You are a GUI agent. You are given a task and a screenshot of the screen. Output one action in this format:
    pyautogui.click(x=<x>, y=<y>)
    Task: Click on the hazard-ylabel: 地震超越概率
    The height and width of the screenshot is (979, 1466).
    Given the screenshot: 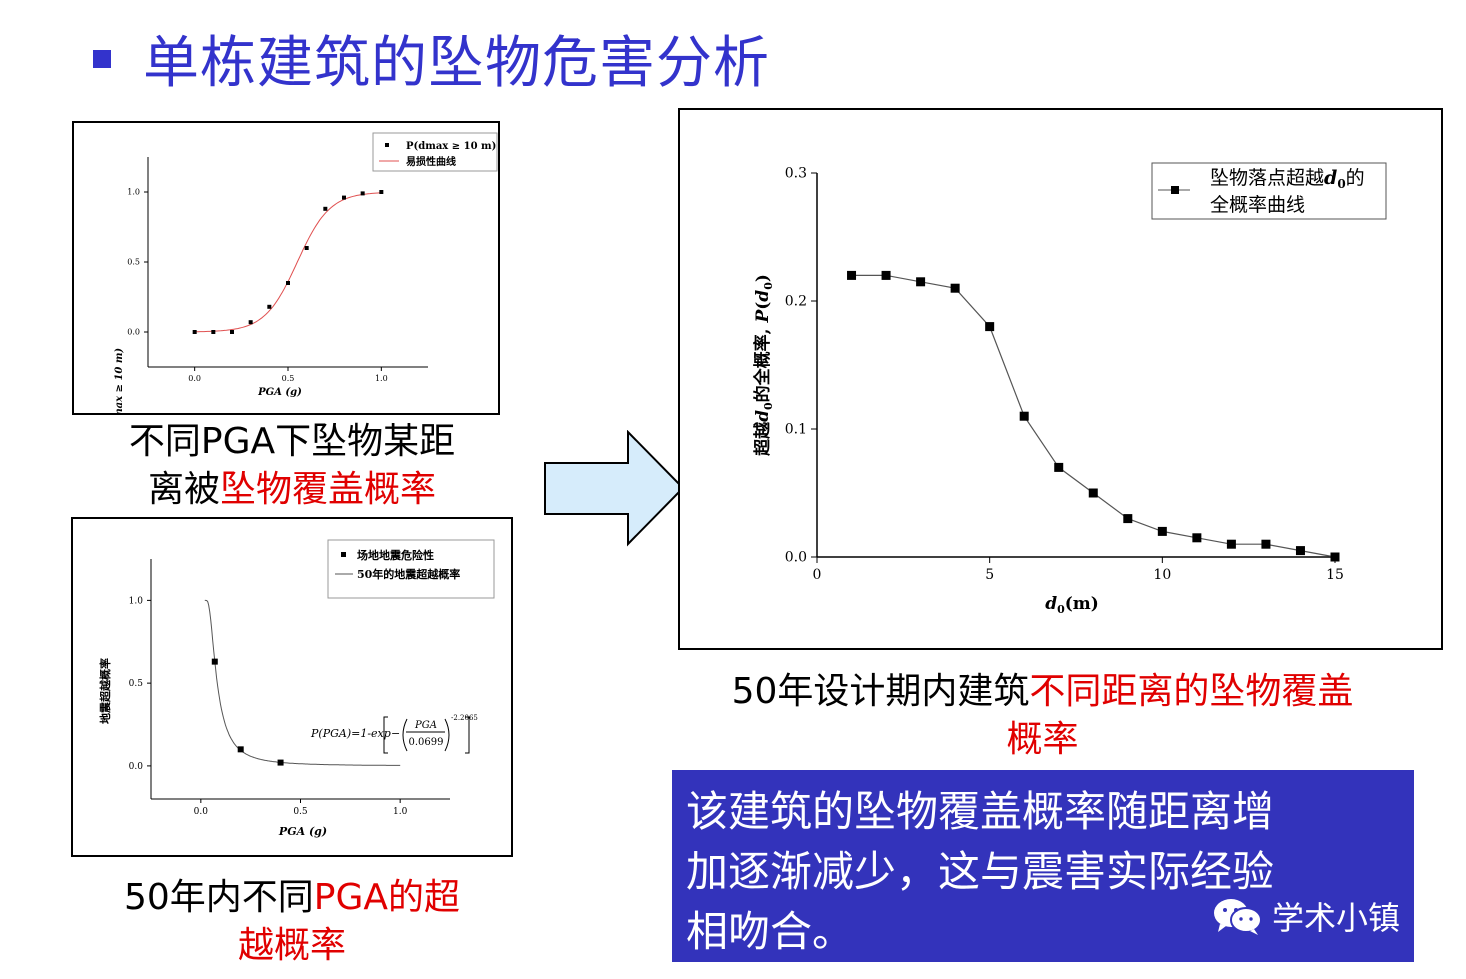 What is the action you would take?
    pyautogui.click(x=105, y=691)
    